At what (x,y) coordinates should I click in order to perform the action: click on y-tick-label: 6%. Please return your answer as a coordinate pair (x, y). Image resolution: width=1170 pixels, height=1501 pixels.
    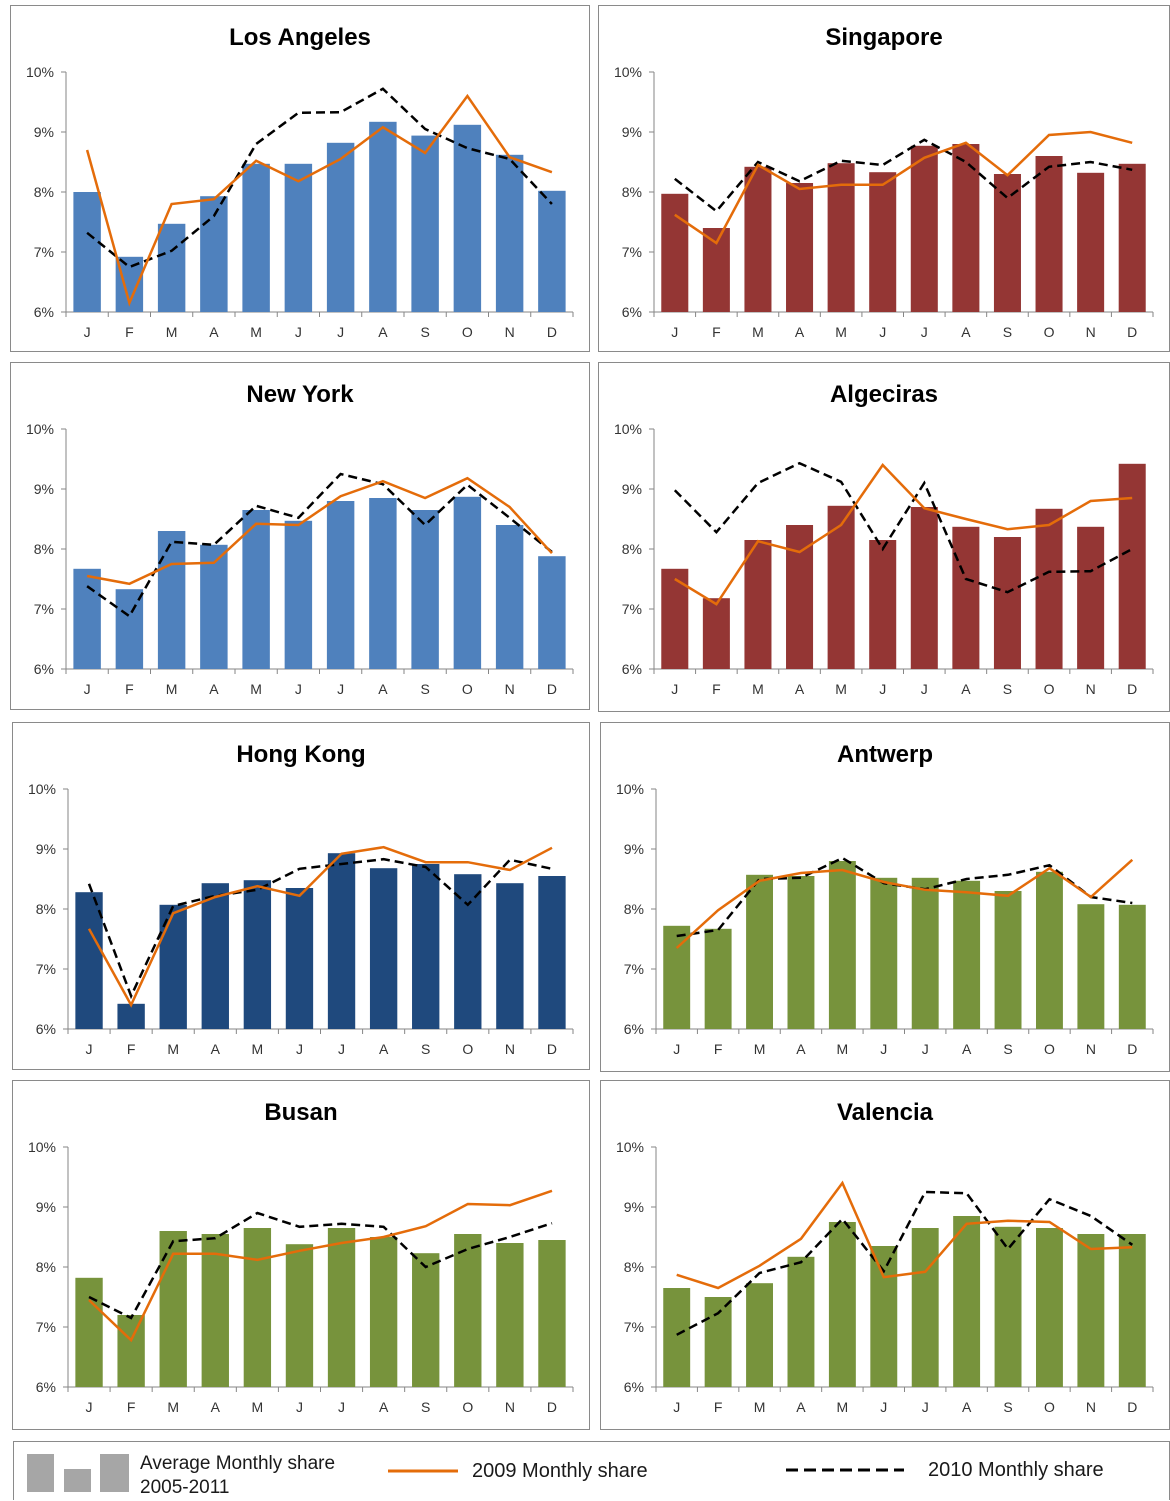
    Looking at the image, I should click on (634, 1387).